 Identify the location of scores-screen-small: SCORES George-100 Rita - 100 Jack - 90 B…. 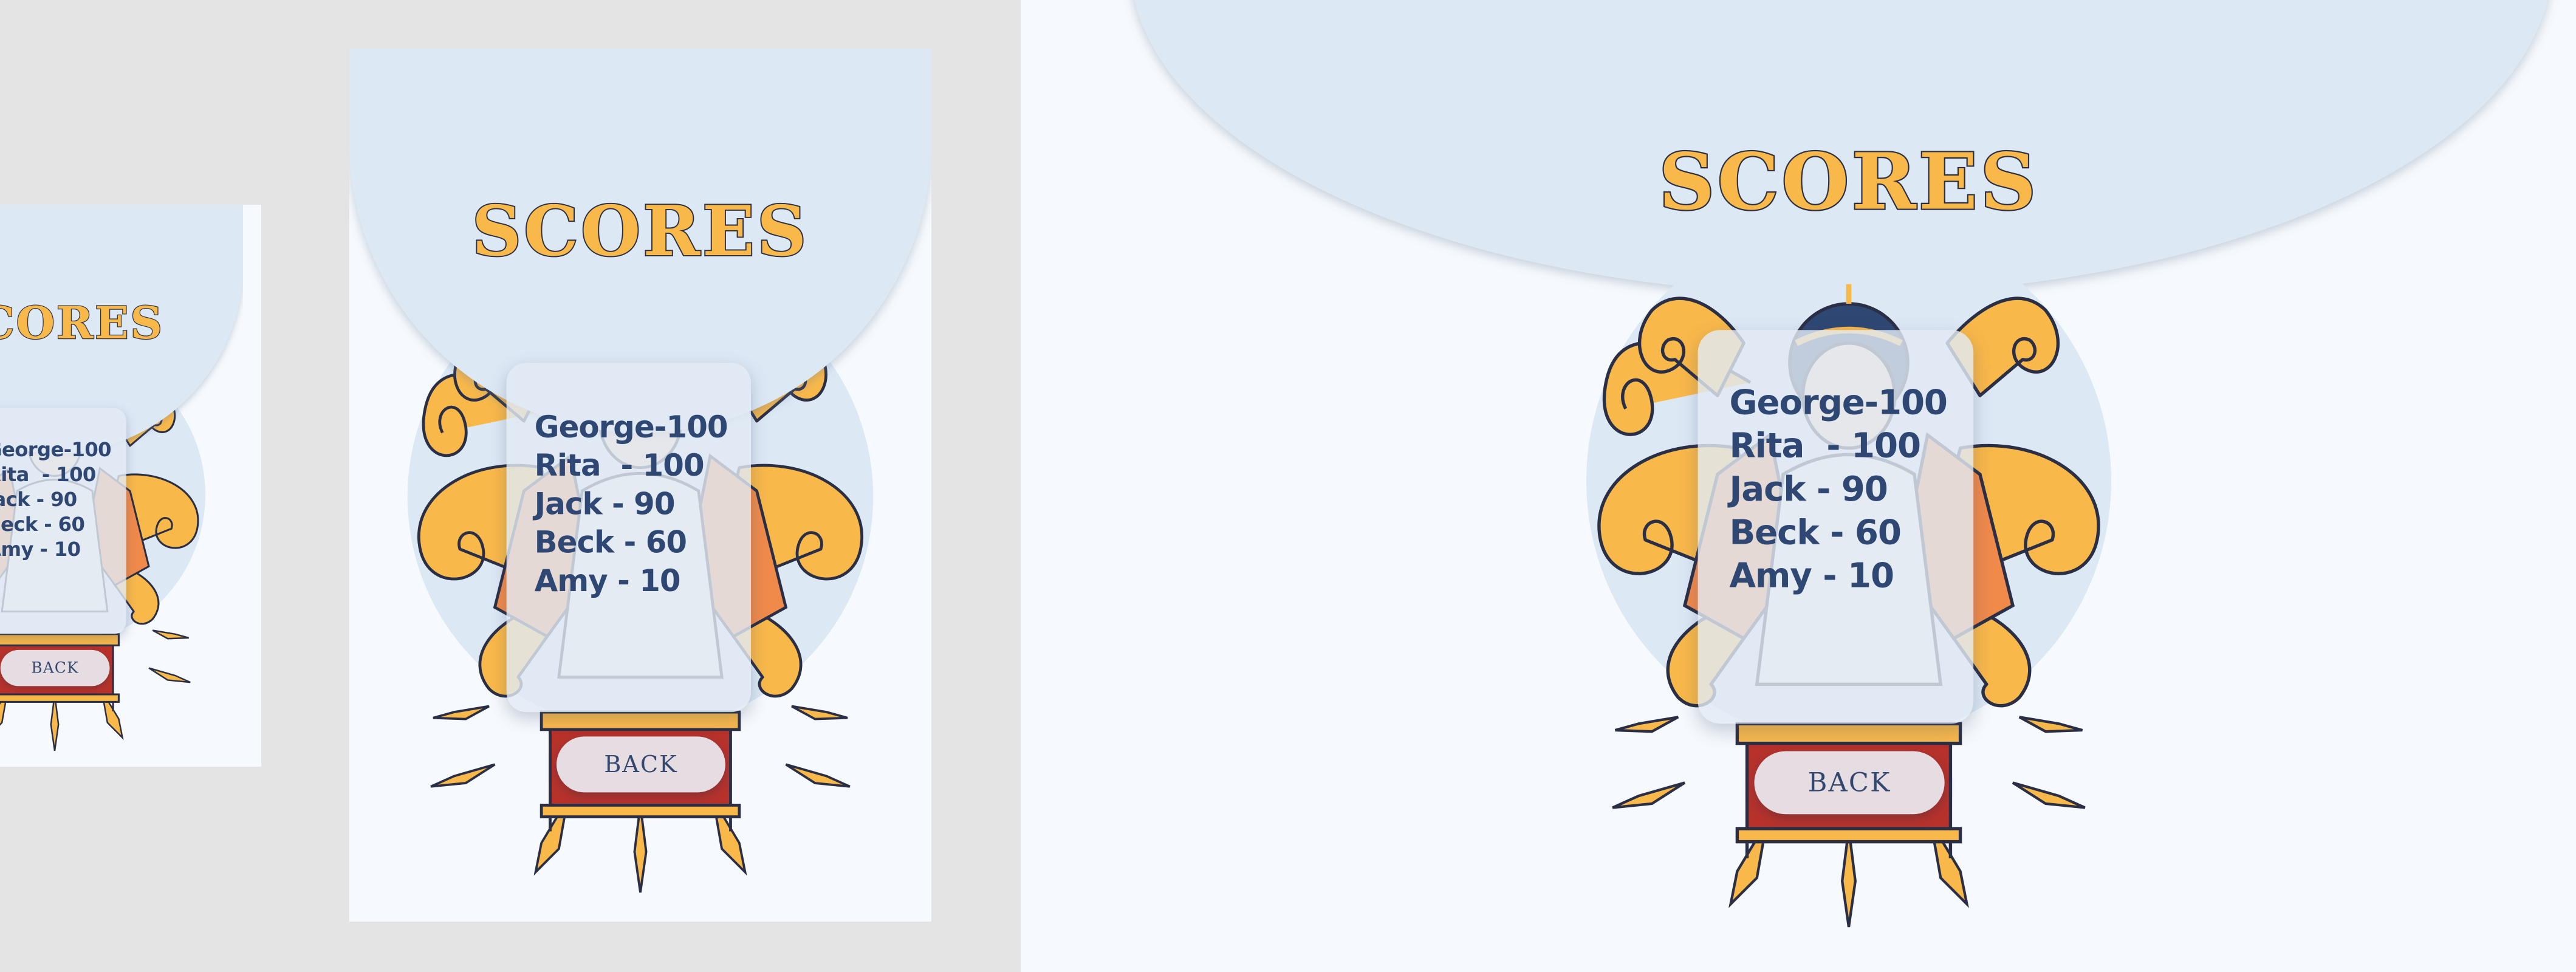
(130, 486).